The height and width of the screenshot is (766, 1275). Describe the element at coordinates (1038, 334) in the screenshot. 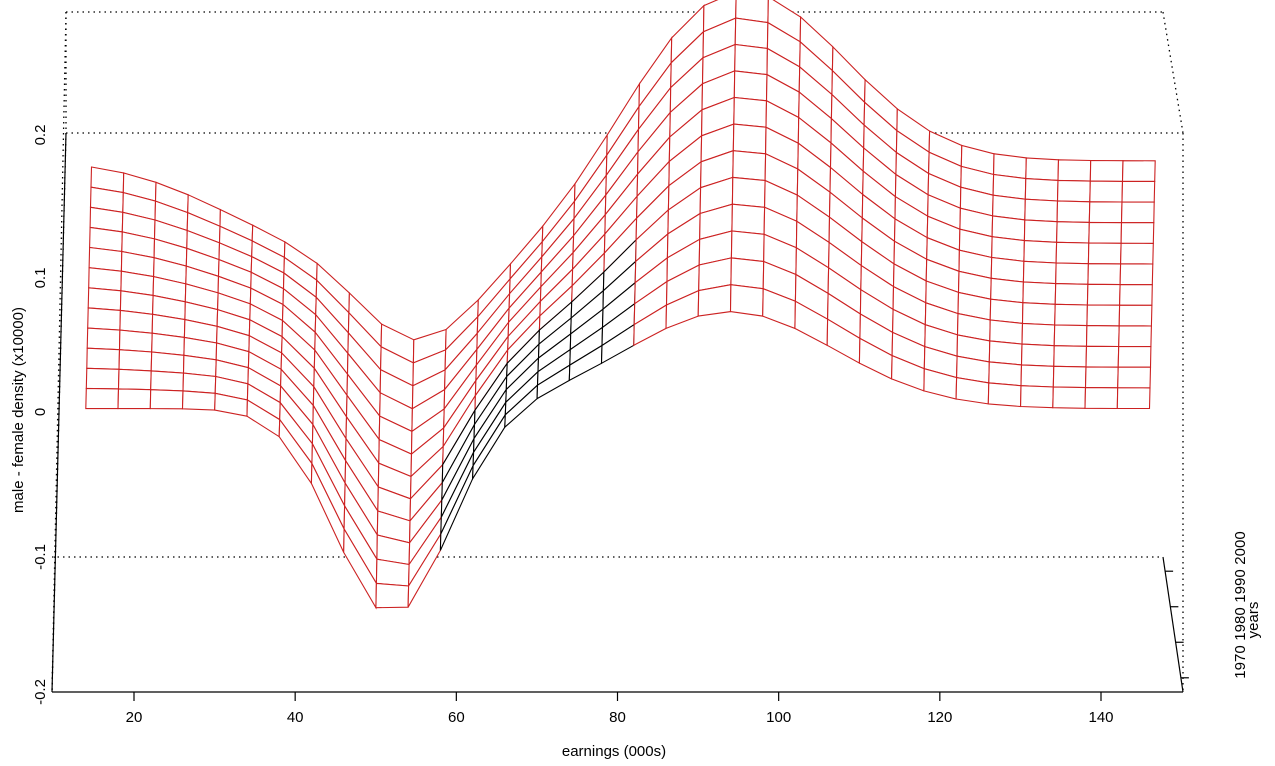

I see `mesh-cell-130-1976` at that location.